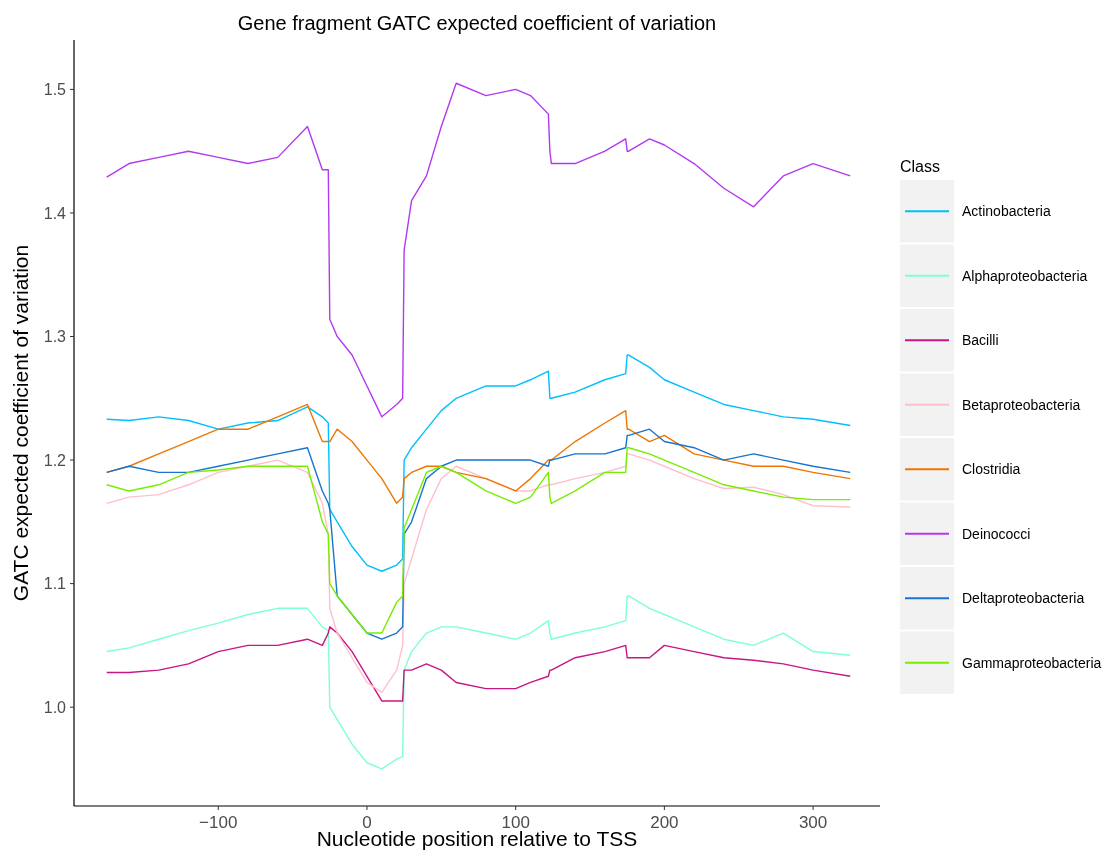 The width and height of the screenshot is (1120, 863). I want to click on legend-label: Gammaproteobacteria, so click(1032, 662).